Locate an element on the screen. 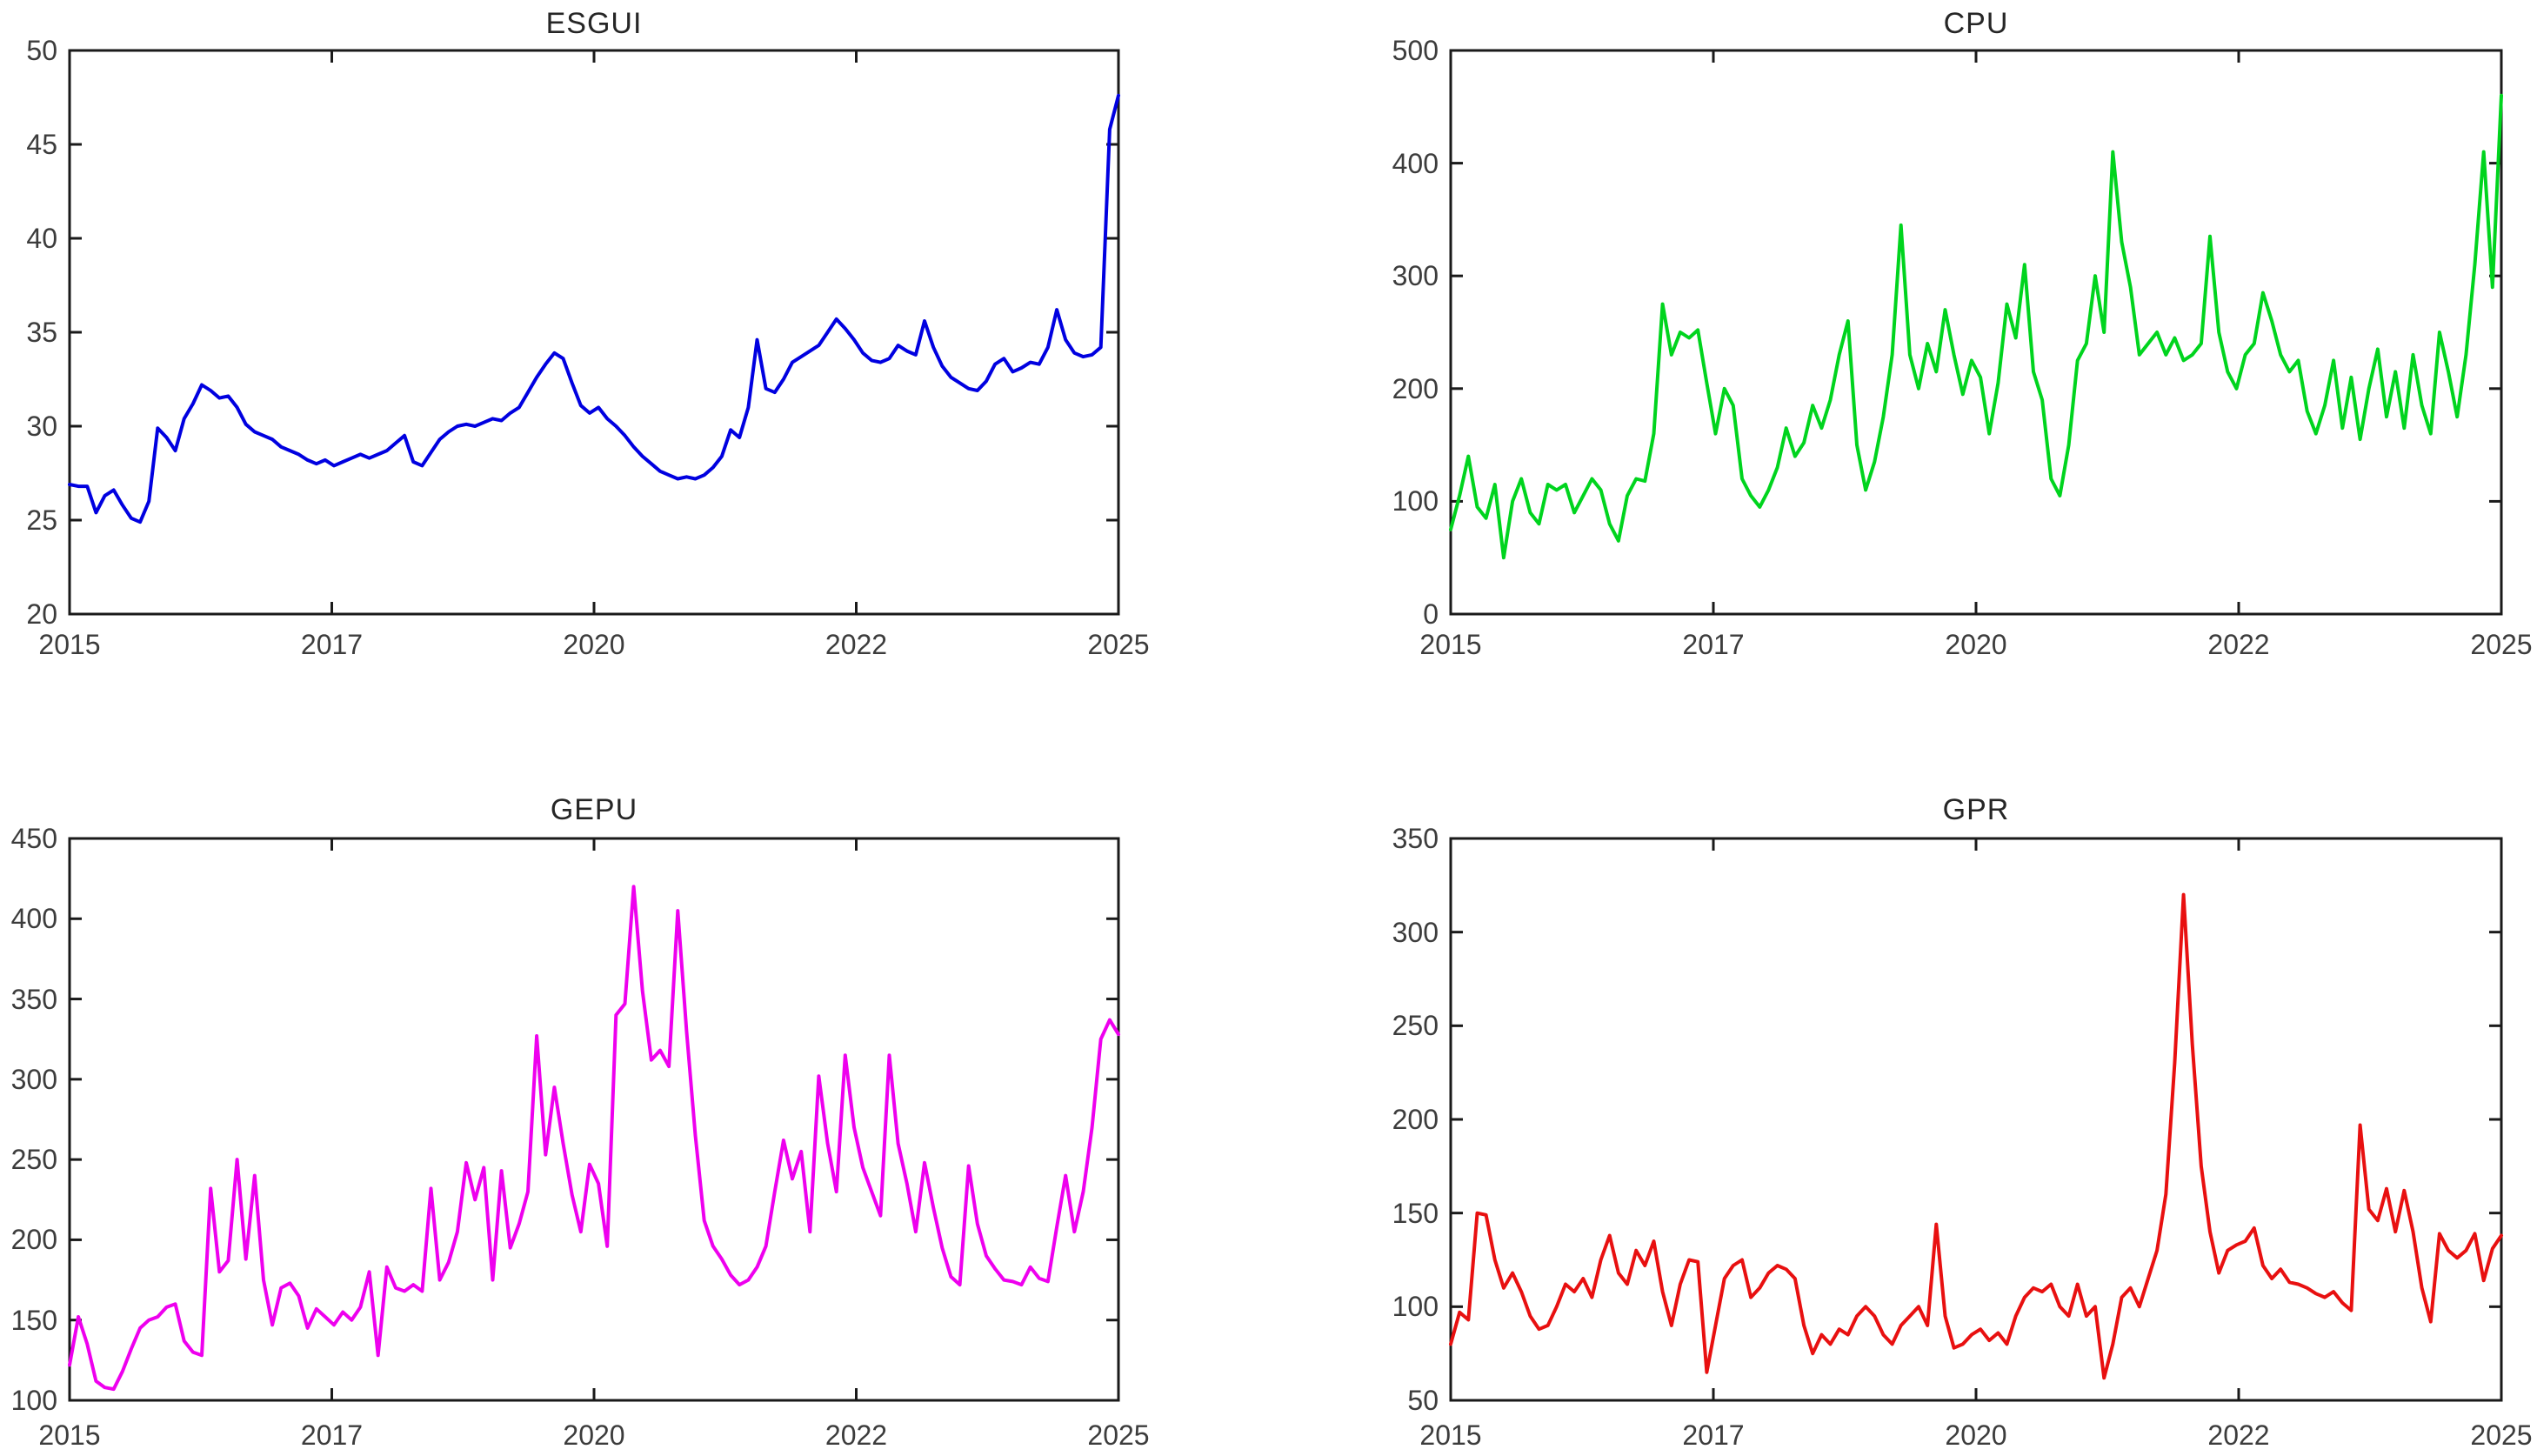 This screenshot has width=2537, height=1456. x-tick-label-gpr-2022: 2022 is located at coordinates (2238, 1435).